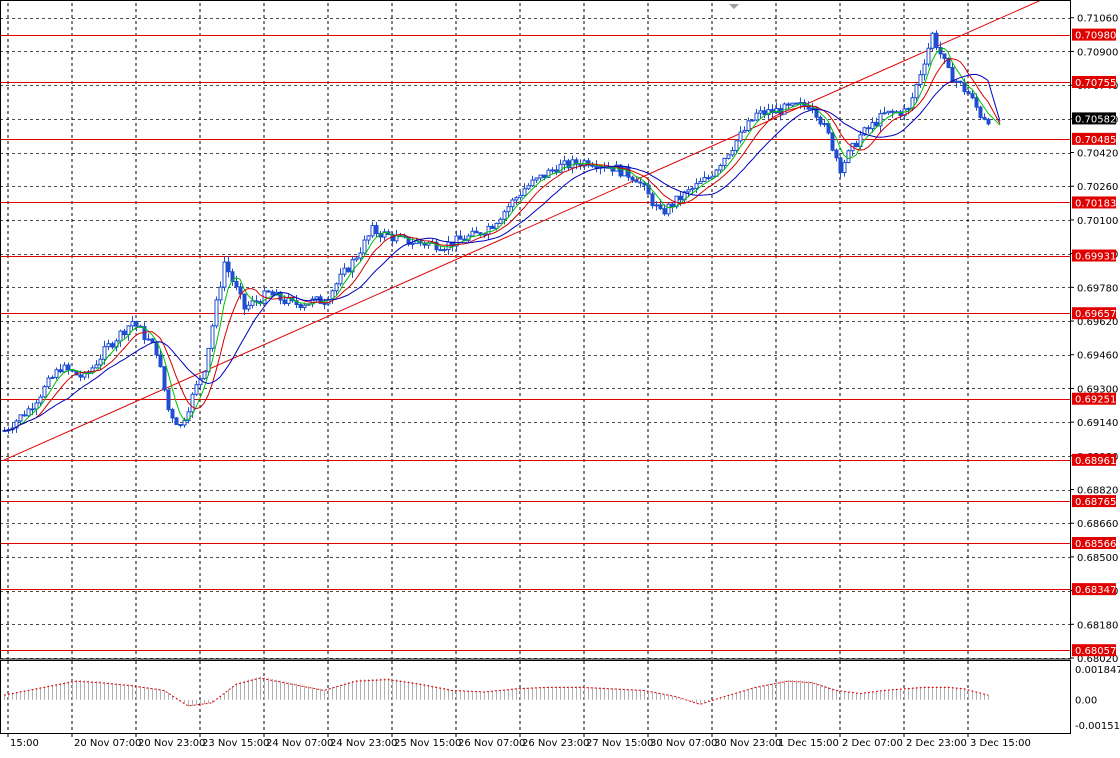  Describe the element at coordinates (1000, 743) in the screenshot. I see `time-tick-label: 3 Dec 15:00` at that location.